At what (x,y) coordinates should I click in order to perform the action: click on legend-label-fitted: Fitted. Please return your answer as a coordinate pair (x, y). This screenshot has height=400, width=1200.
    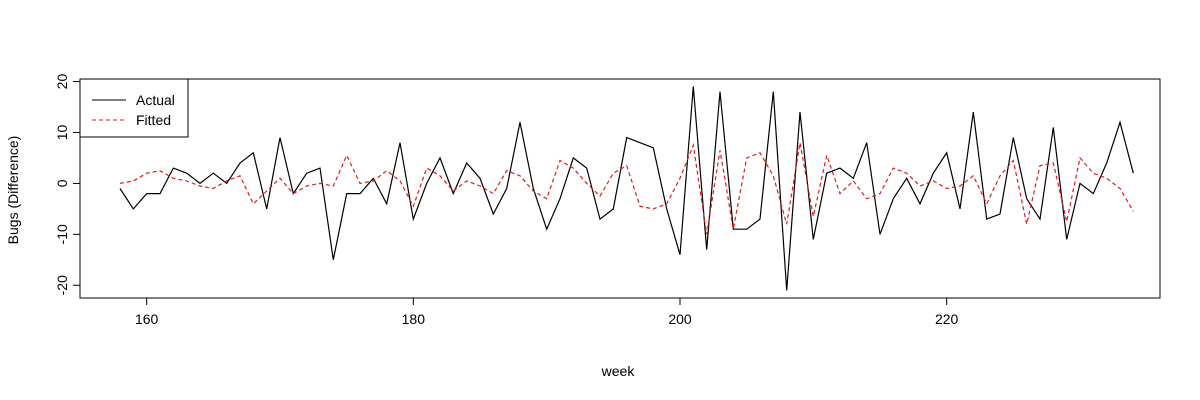
    Looking at the image, I should click on (153, 120).